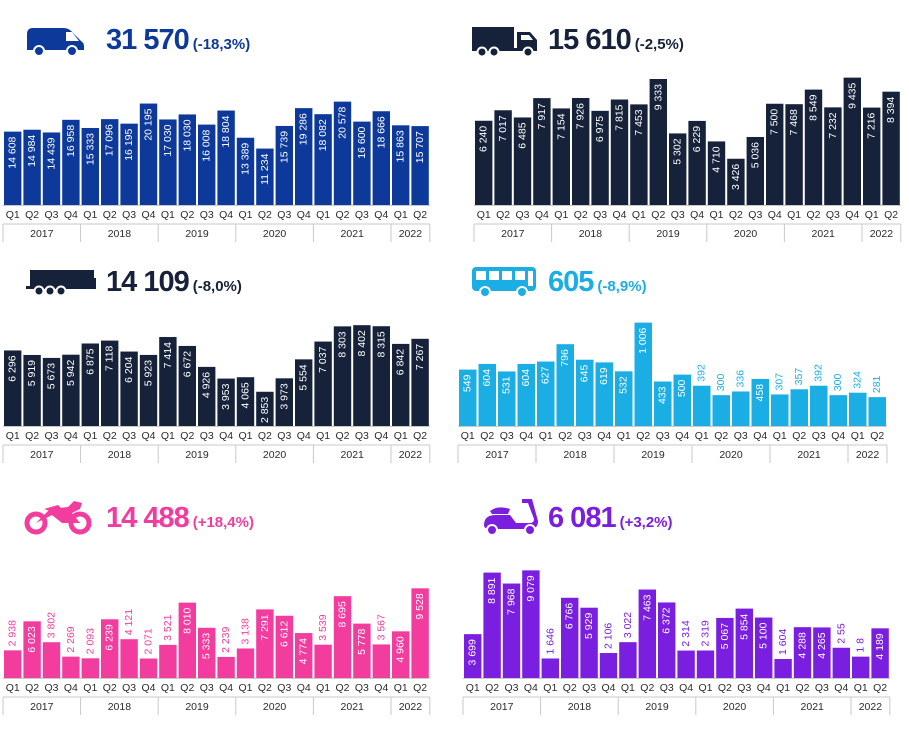 The image size is (909, 741). I want to click on scooters-value-label: 4 189, so click(880, 646).